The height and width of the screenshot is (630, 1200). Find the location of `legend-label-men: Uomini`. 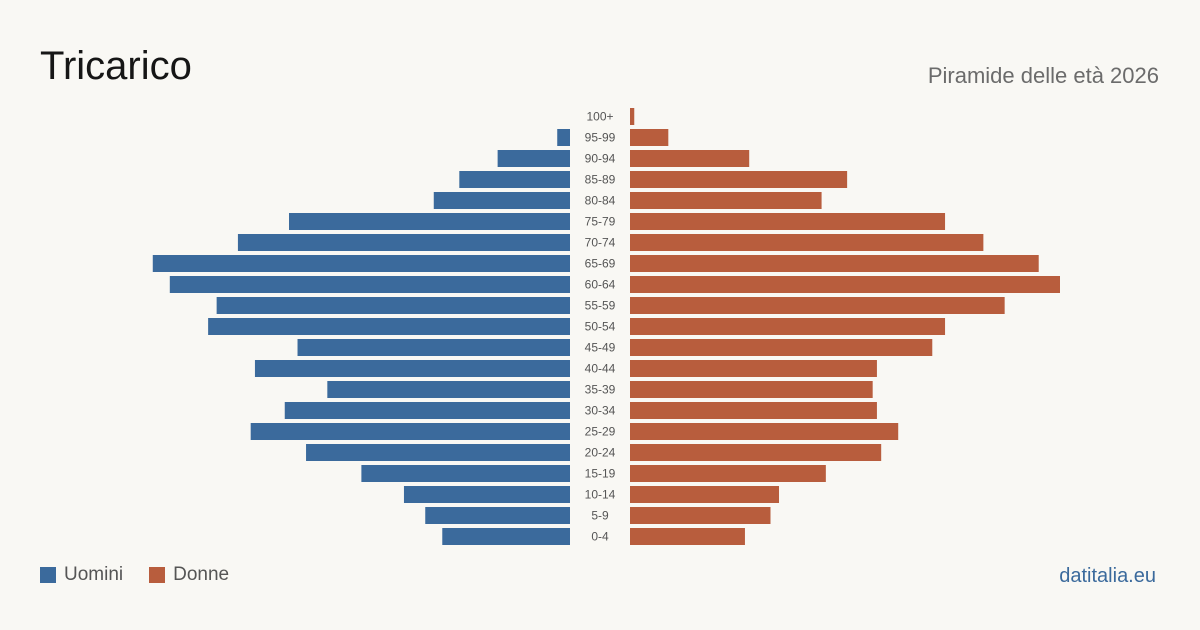

legend-label-men: Uomini is located at coordinates (94, 574).